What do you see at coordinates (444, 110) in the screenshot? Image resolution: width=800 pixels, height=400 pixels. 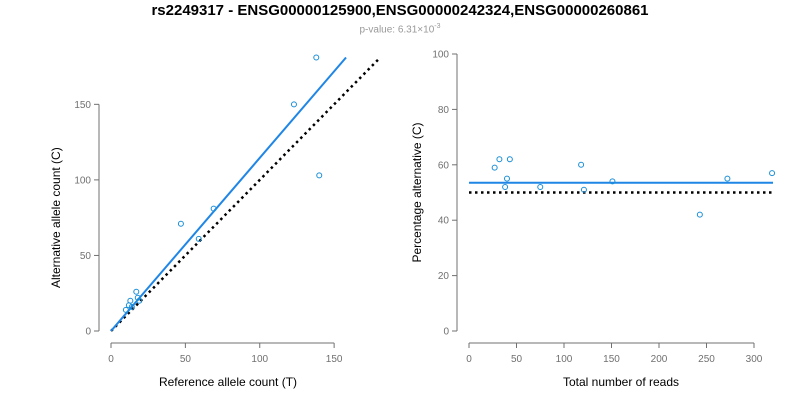 I see `y-tick-label: 80` at bounding box center [444, 110].